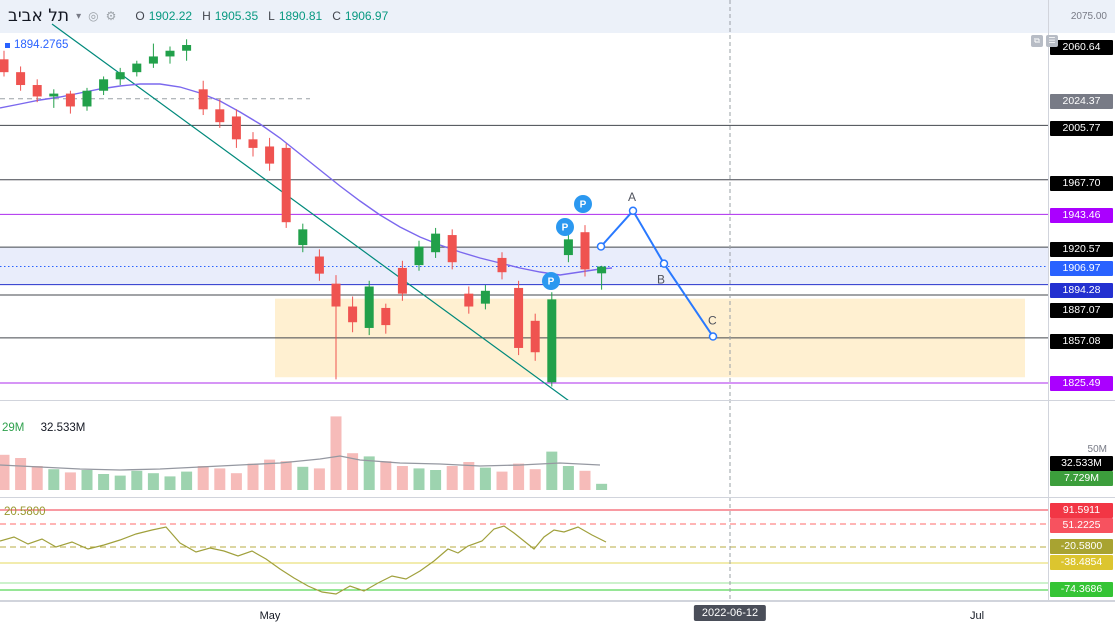  What do you see at coordinates (261, 16) in the screenshot?
I see `ohlc-readout: O 1902.22 H 1905.35 L 1890.81 C 1906.97` at bounding box center [261, 16].